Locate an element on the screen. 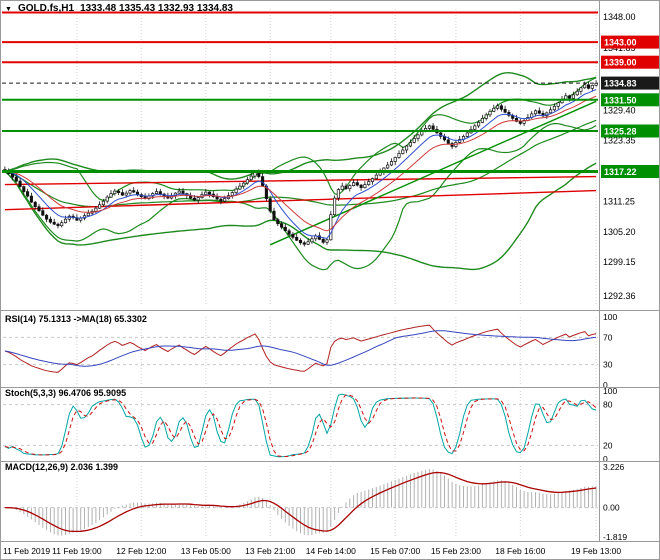  stoch-k-line is located at coordinates (300, 425).